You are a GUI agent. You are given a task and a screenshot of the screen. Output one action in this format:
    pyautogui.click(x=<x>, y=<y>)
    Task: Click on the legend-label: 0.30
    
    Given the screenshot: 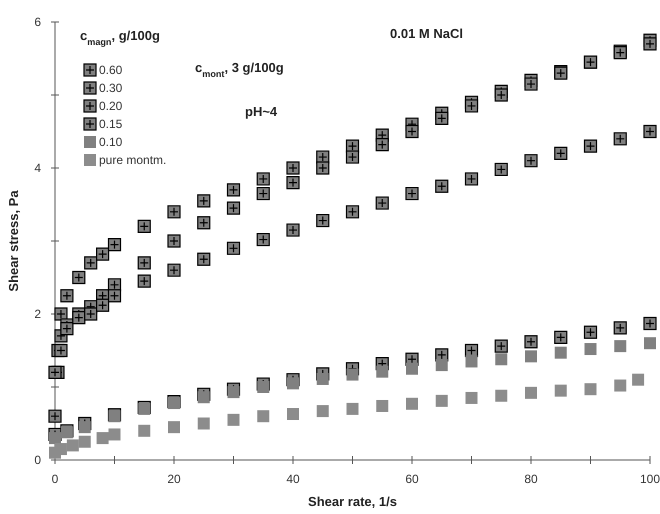 What is the action you would take?
    pyautogui.click(x=111, y=88)
    